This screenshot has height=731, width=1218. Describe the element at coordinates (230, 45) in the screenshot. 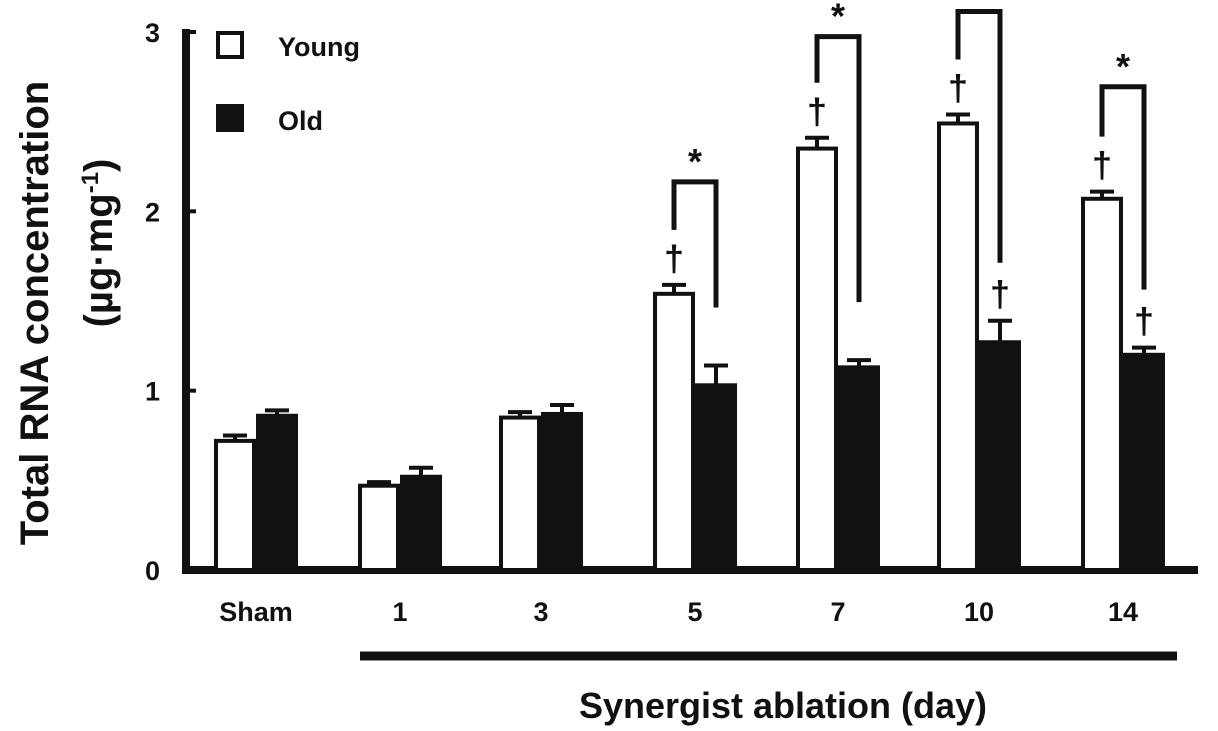

I see `legend-swatch-young` at that location.